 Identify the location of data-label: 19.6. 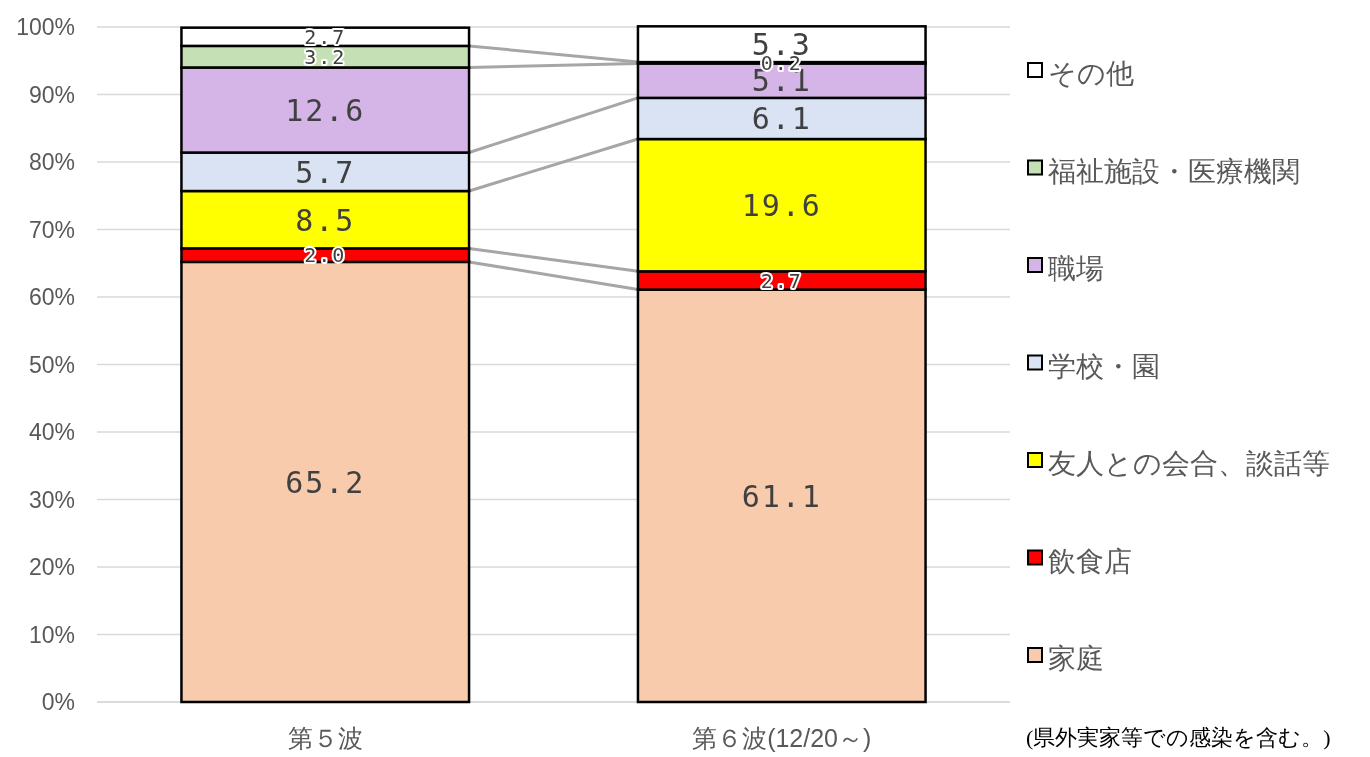
(781, 205).